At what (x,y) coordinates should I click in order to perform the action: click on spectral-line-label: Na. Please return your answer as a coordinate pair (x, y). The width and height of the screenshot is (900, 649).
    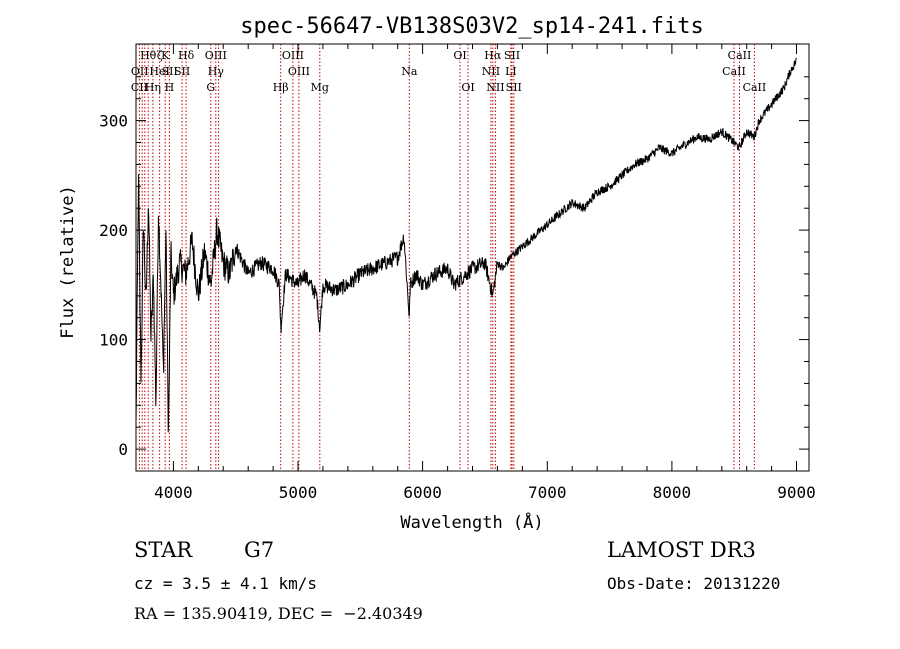
    Looking at the image, I should click on (409, 71).